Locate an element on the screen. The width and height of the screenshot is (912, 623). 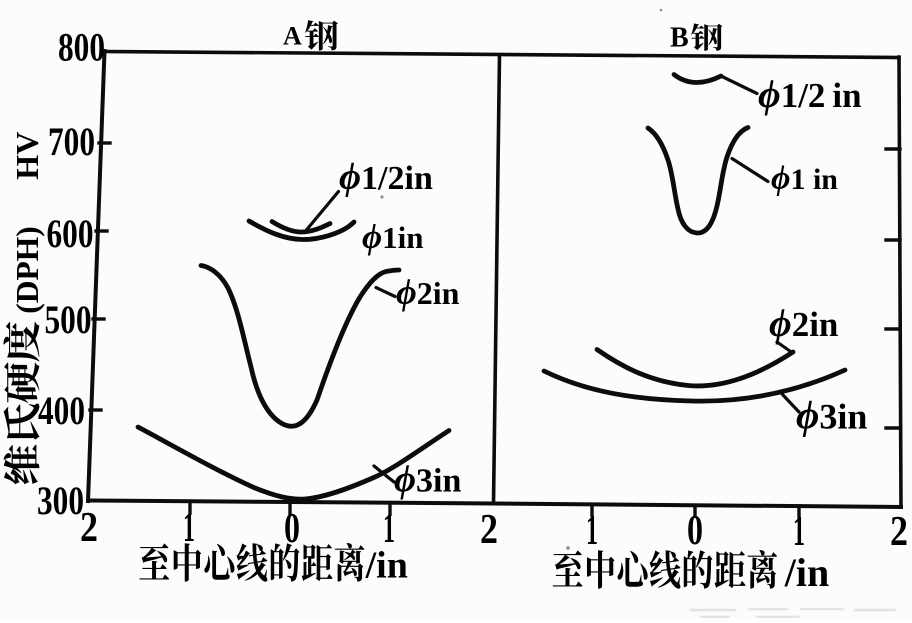
svg-text: 600 is located at coordinates (70, 233).